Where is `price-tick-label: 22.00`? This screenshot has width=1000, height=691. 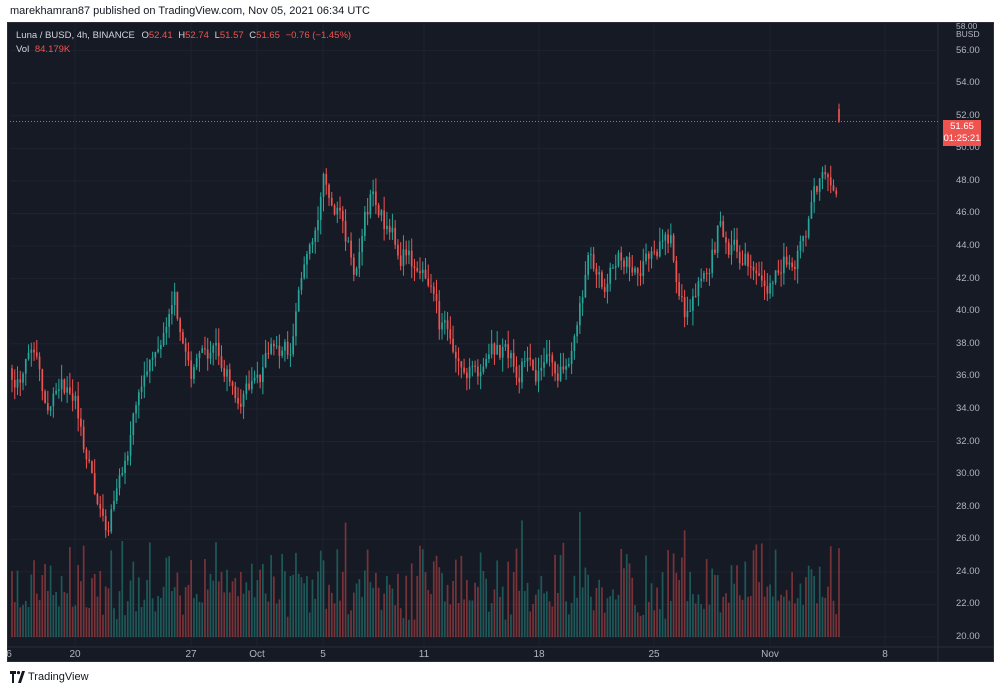 price-tick-label: 22.00 is located at coordinates (968, 604).